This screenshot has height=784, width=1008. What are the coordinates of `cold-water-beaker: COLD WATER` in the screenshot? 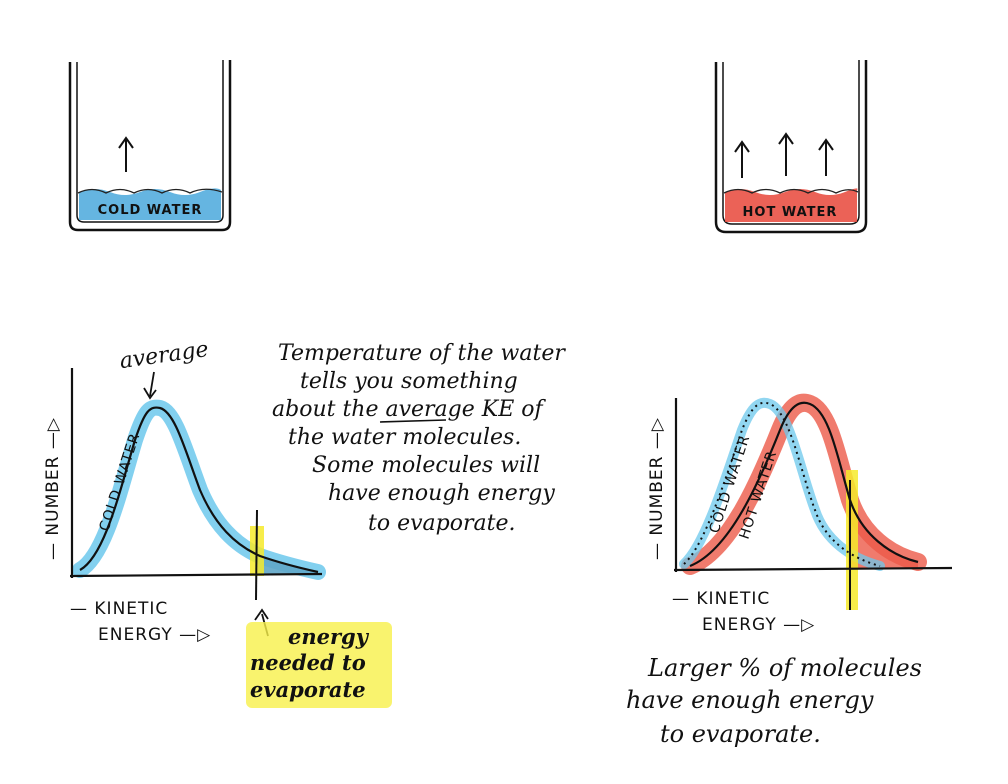 It's located at (150, 146).